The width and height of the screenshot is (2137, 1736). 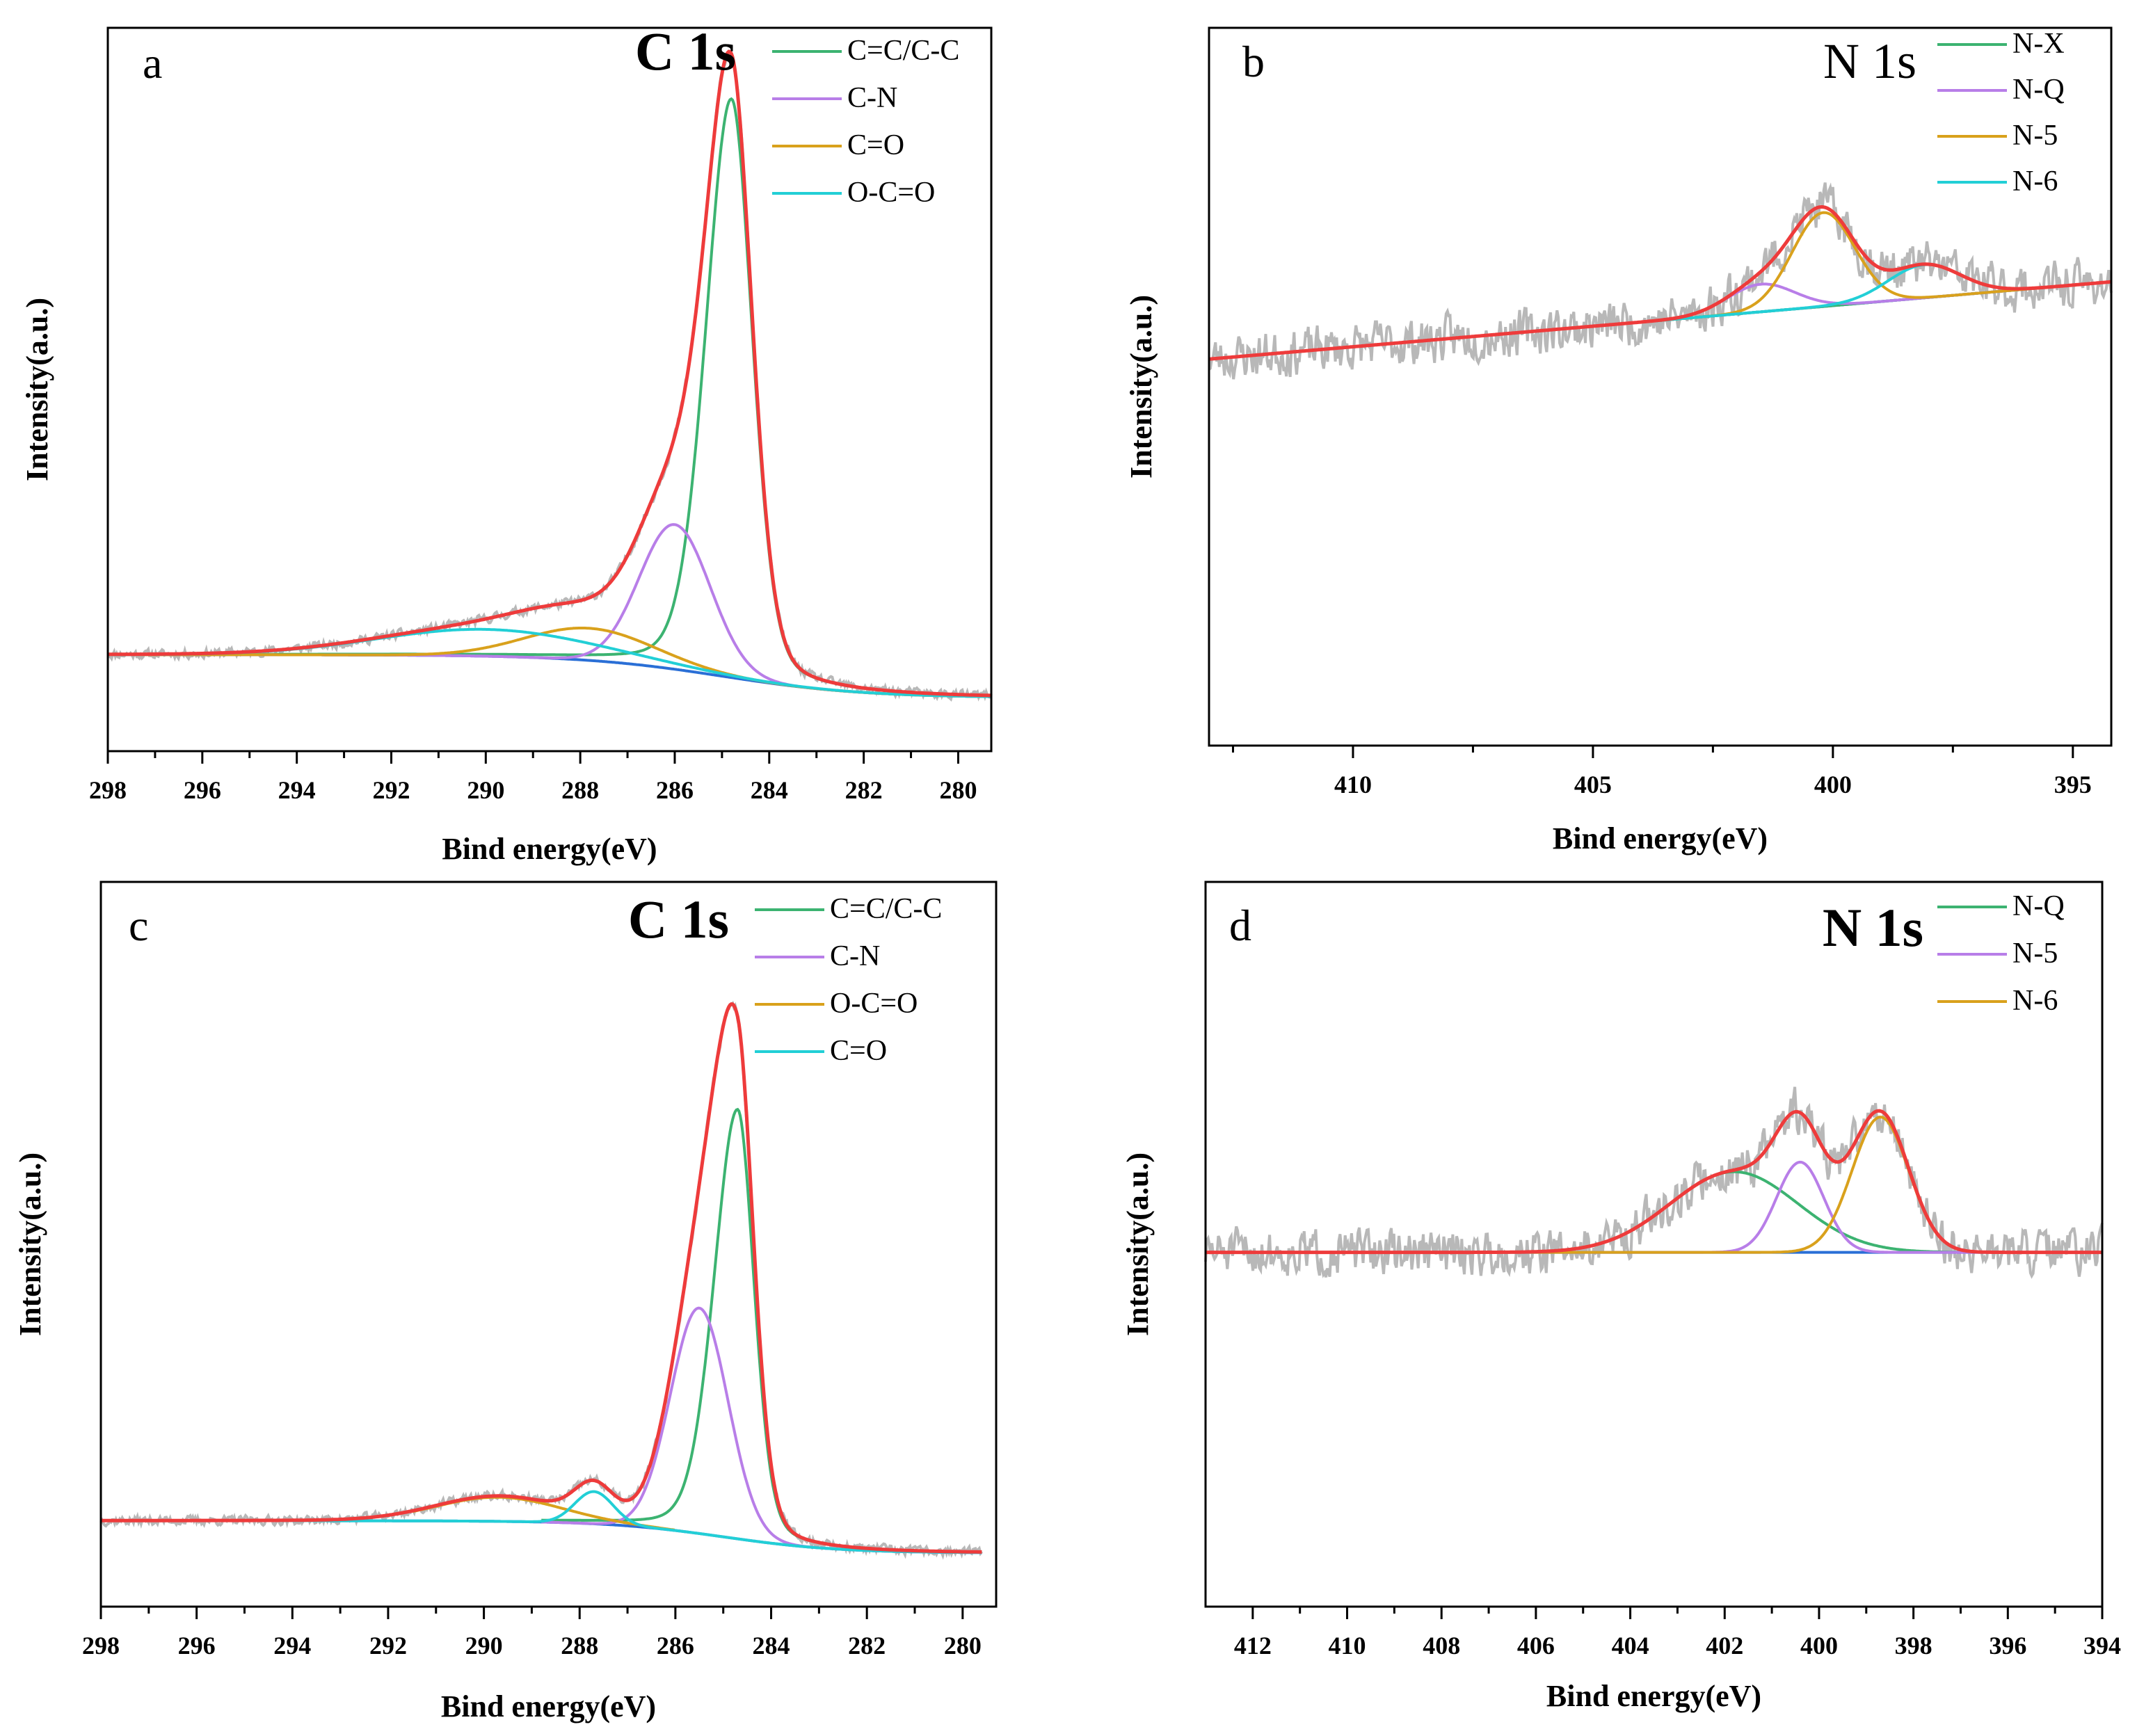 I want to click on x-tick-label: 394, so click(x=2102, y=1645).